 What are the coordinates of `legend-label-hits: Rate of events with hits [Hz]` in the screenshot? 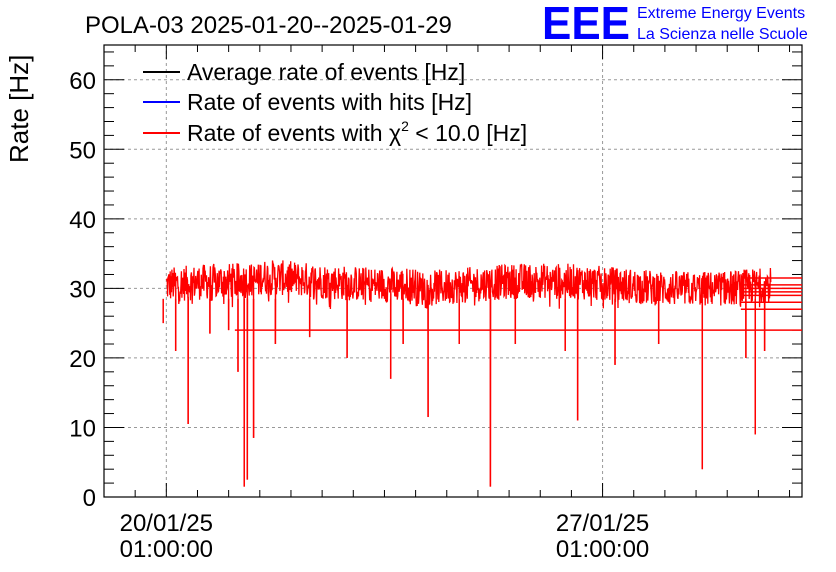 It's located at (329, 102).